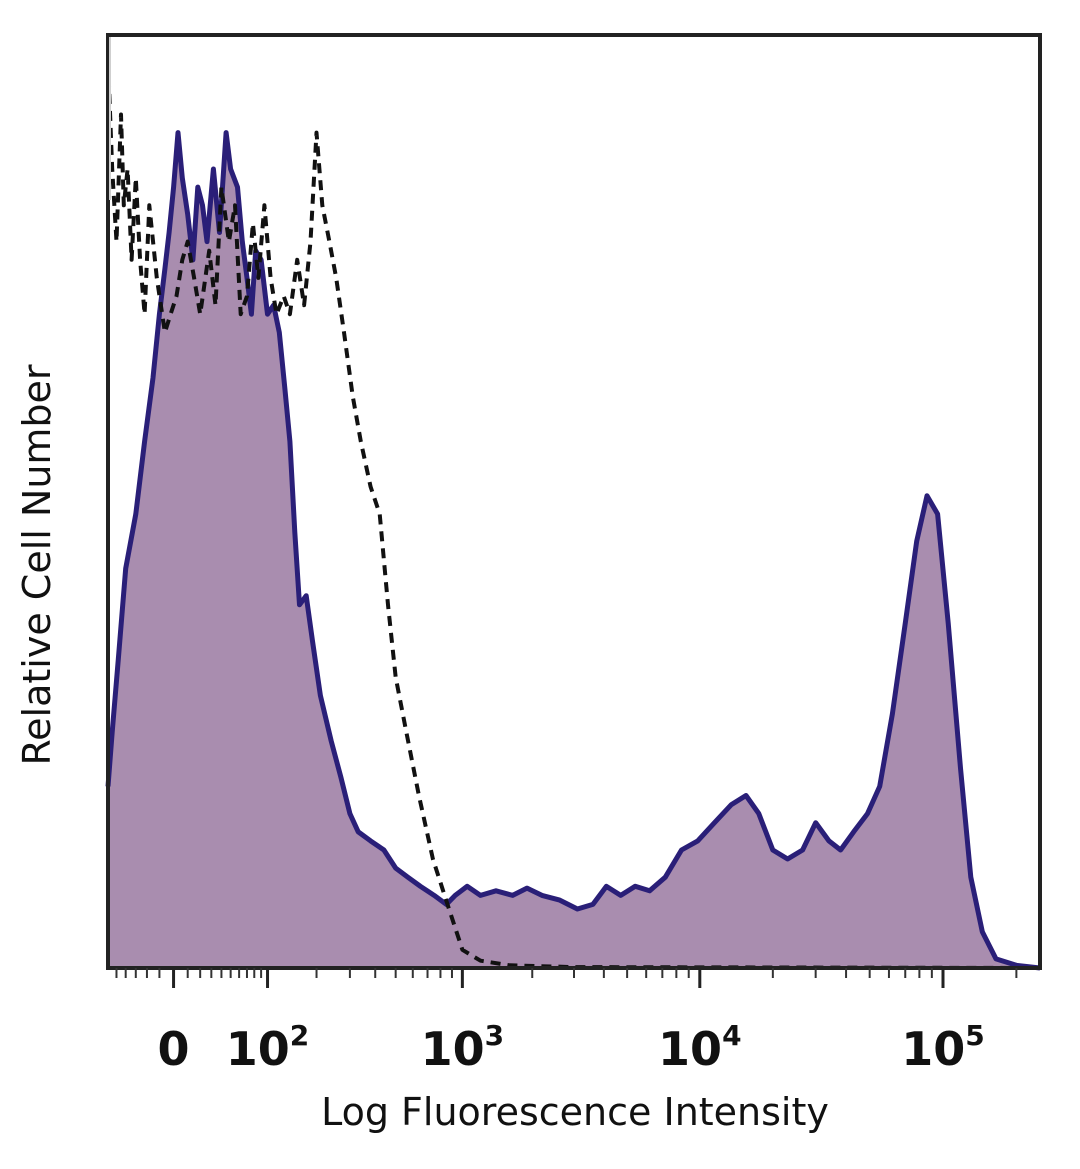 The width and height of the screenshot is (1080, 1169). Describe the element at coordinates (37, 564) in the screenshot. I see `y-axis-label: Relative Cell Number` at that location.